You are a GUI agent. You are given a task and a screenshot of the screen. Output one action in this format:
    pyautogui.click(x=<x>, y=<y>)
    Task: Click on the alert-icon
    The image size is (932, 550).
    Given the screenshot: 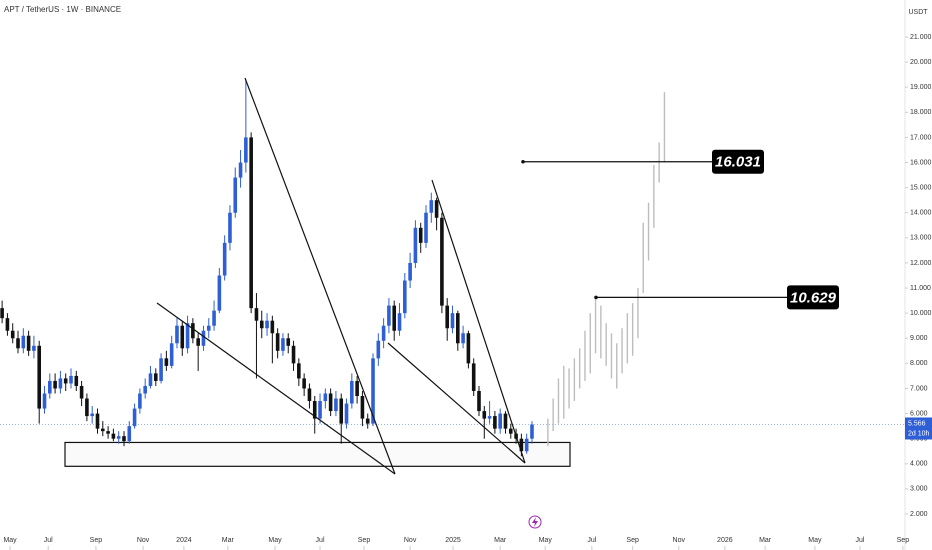 What is the action you would take?
    pyautogui.click(x=535, y=522)
    